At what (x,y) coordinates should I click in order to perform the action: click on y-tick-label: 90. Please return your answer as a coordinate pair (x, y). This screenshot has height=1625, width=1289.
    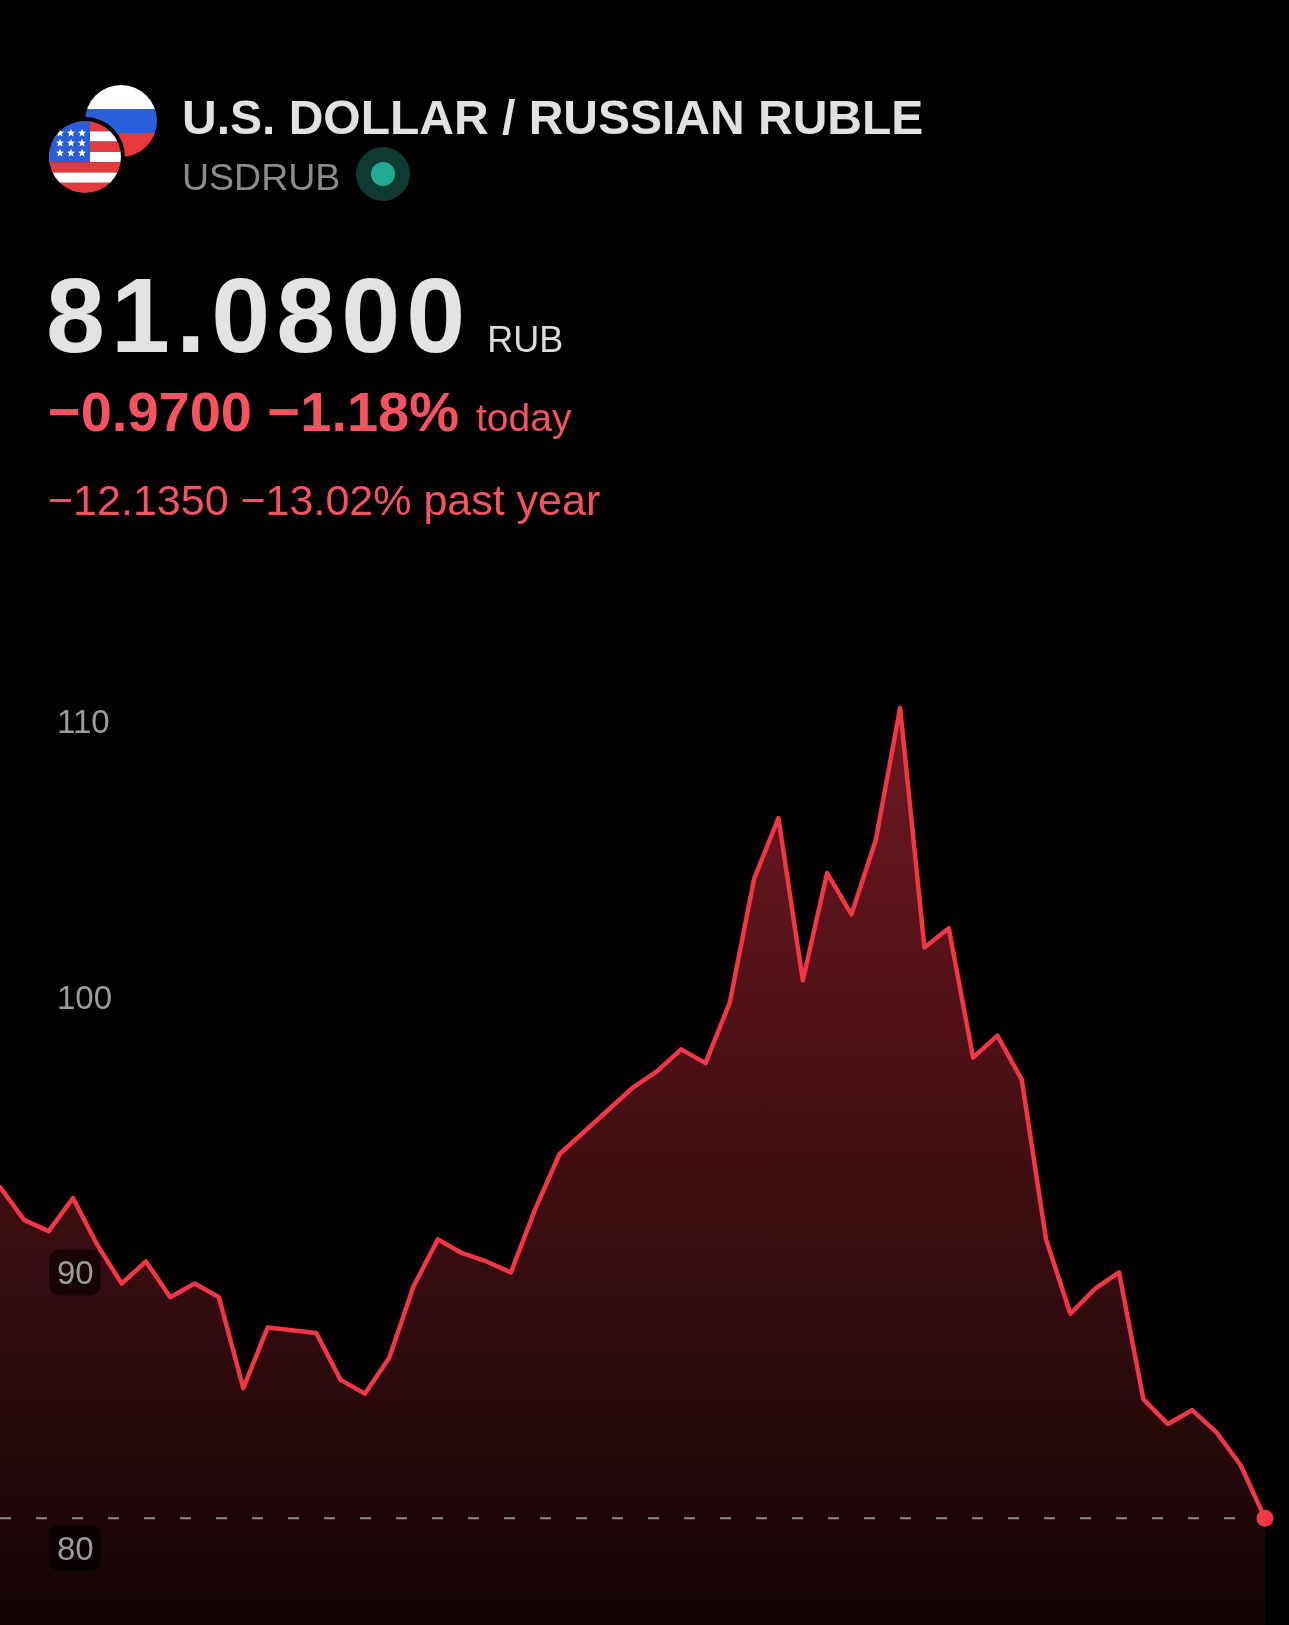
    Looking at the image, I should click on (75, 1273).